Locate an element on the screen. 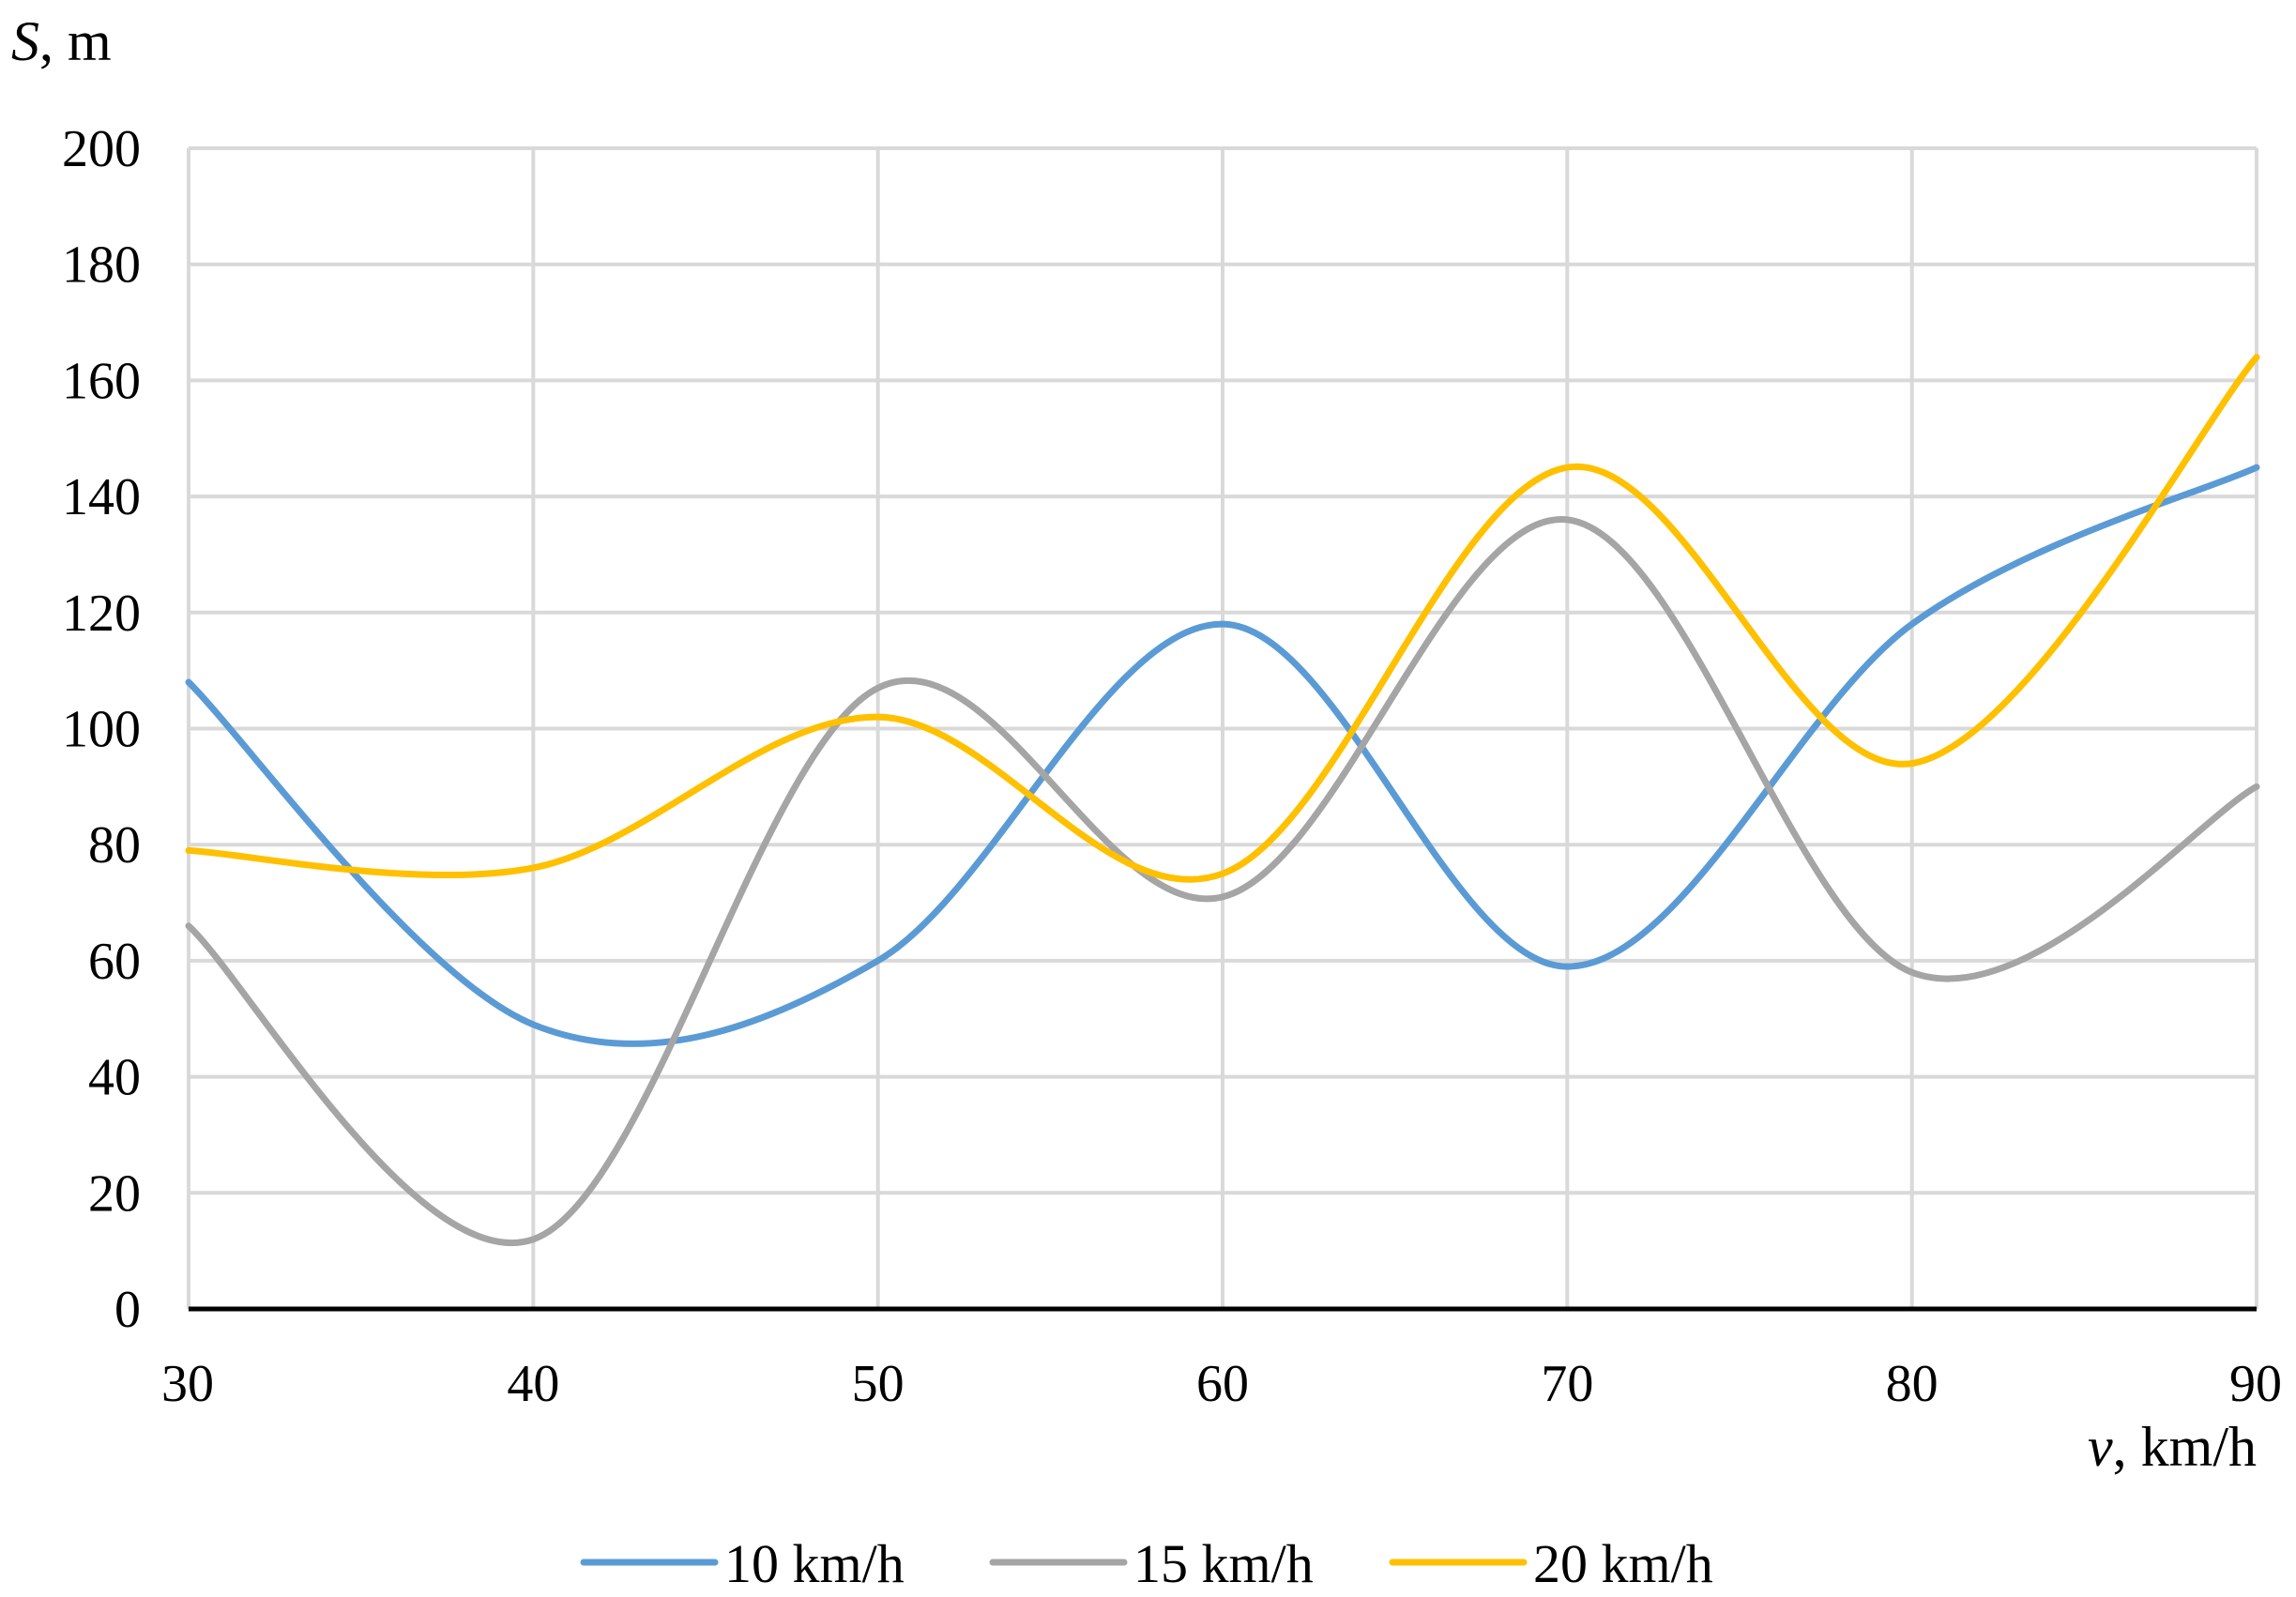 The width and height of the screenshot is (2296, 1597). y-axis-label: S, m is located at coordinates (61, 41).